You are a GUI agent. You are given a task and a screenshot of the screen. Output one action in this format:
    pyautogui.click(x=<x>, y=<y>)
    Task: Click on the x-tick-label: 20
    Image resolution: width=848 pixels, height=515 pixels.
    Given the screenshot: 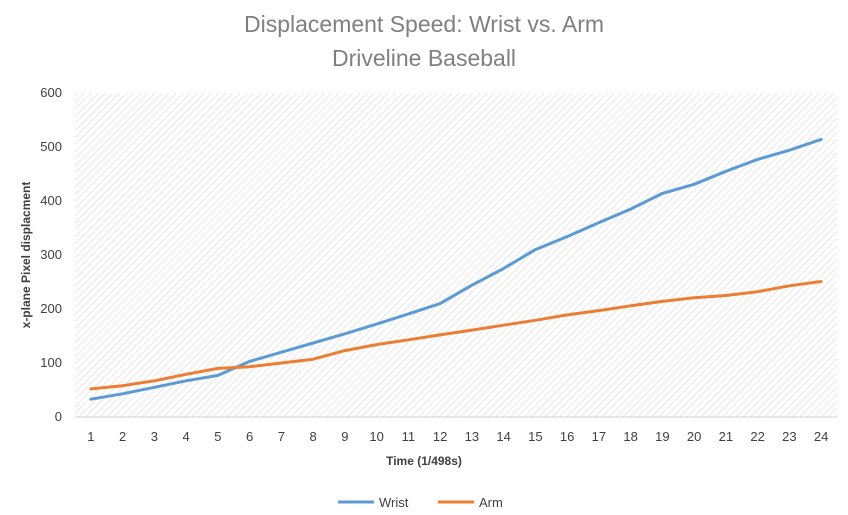 What is the action you would take?
    pyautogui.click(x=694, y=436)
    